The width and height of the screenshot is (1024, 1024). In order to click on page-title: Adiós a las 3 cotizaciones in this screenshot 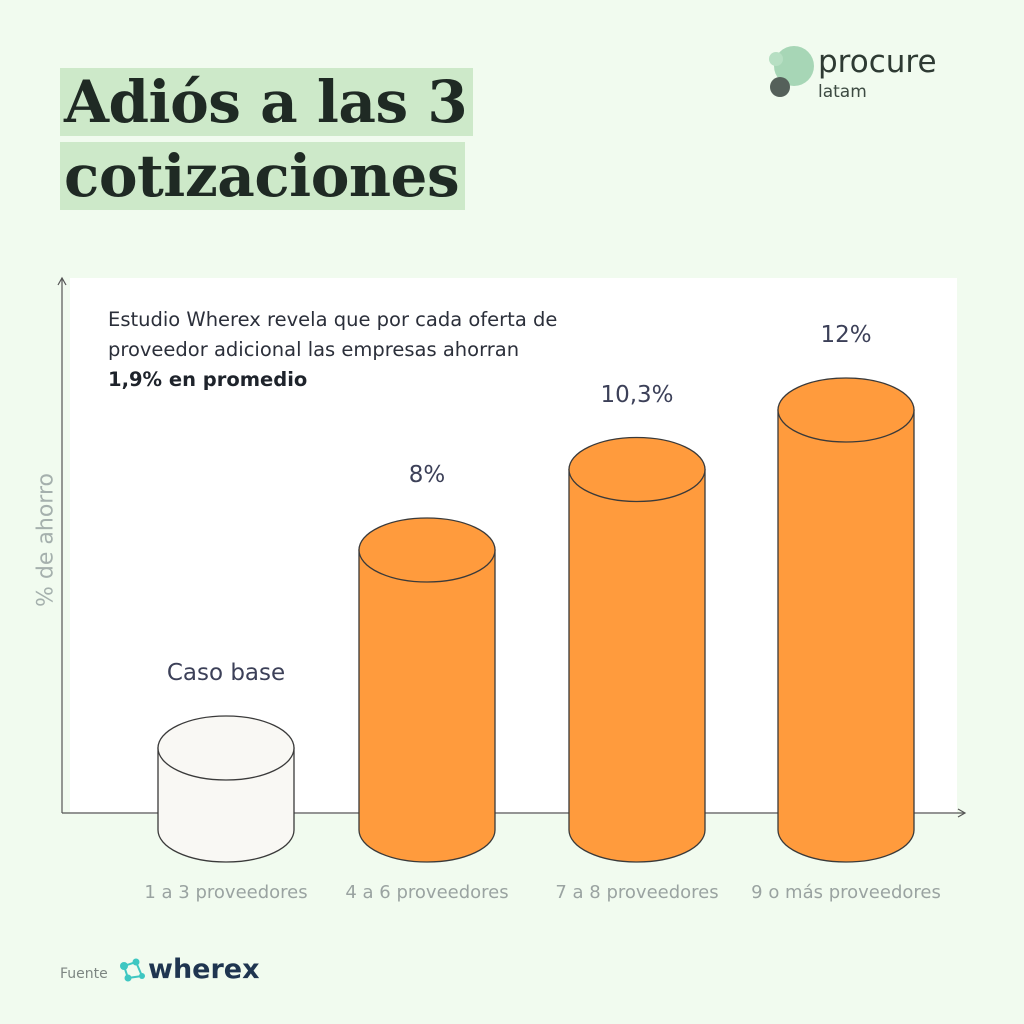, I will do `click(267, 142)`.